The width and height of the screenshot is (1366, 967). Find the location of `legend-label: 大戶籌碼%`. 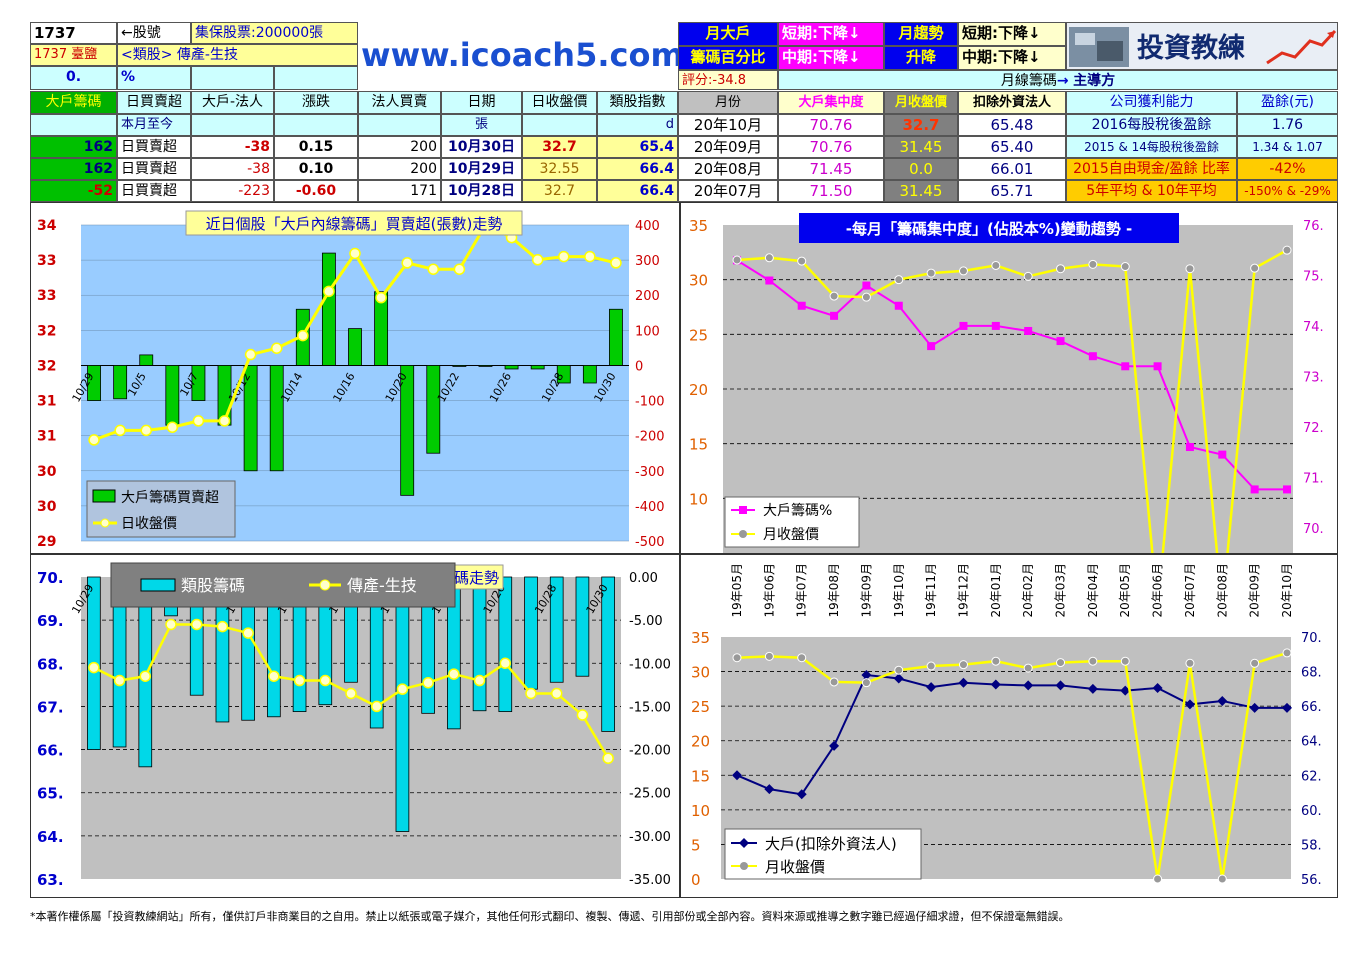

legend-label: 大戶籌碼% is located at coordinates (797, 511).